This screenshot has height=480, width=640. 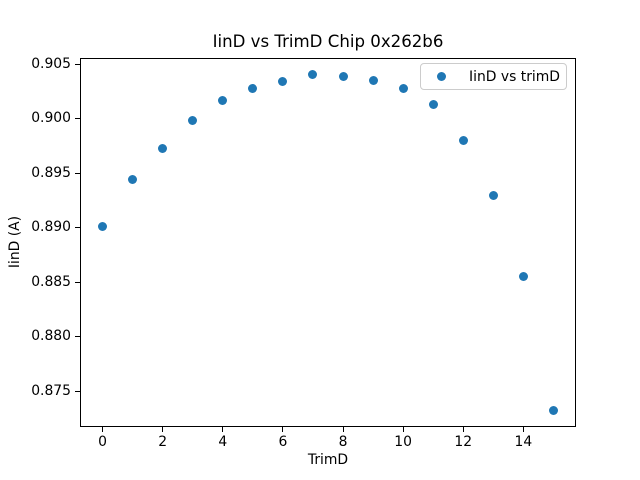 What do you see at coordinates (51, 281) in the screenshot?
I see `y-tick-label: 0.885` at bounding box center [51, 281].